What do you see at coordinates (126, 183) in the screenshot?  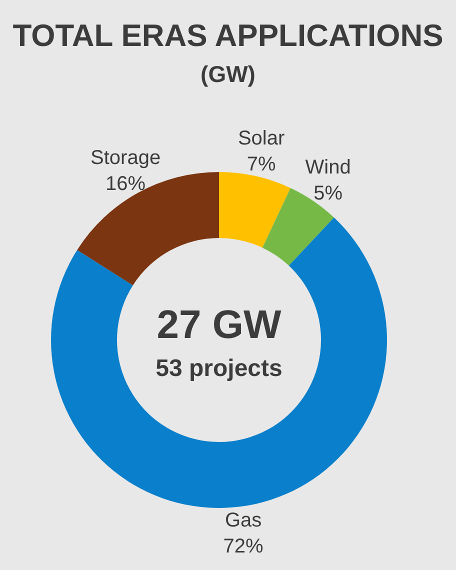 I see `data-label: 16%` at bounding box center [126, 183].